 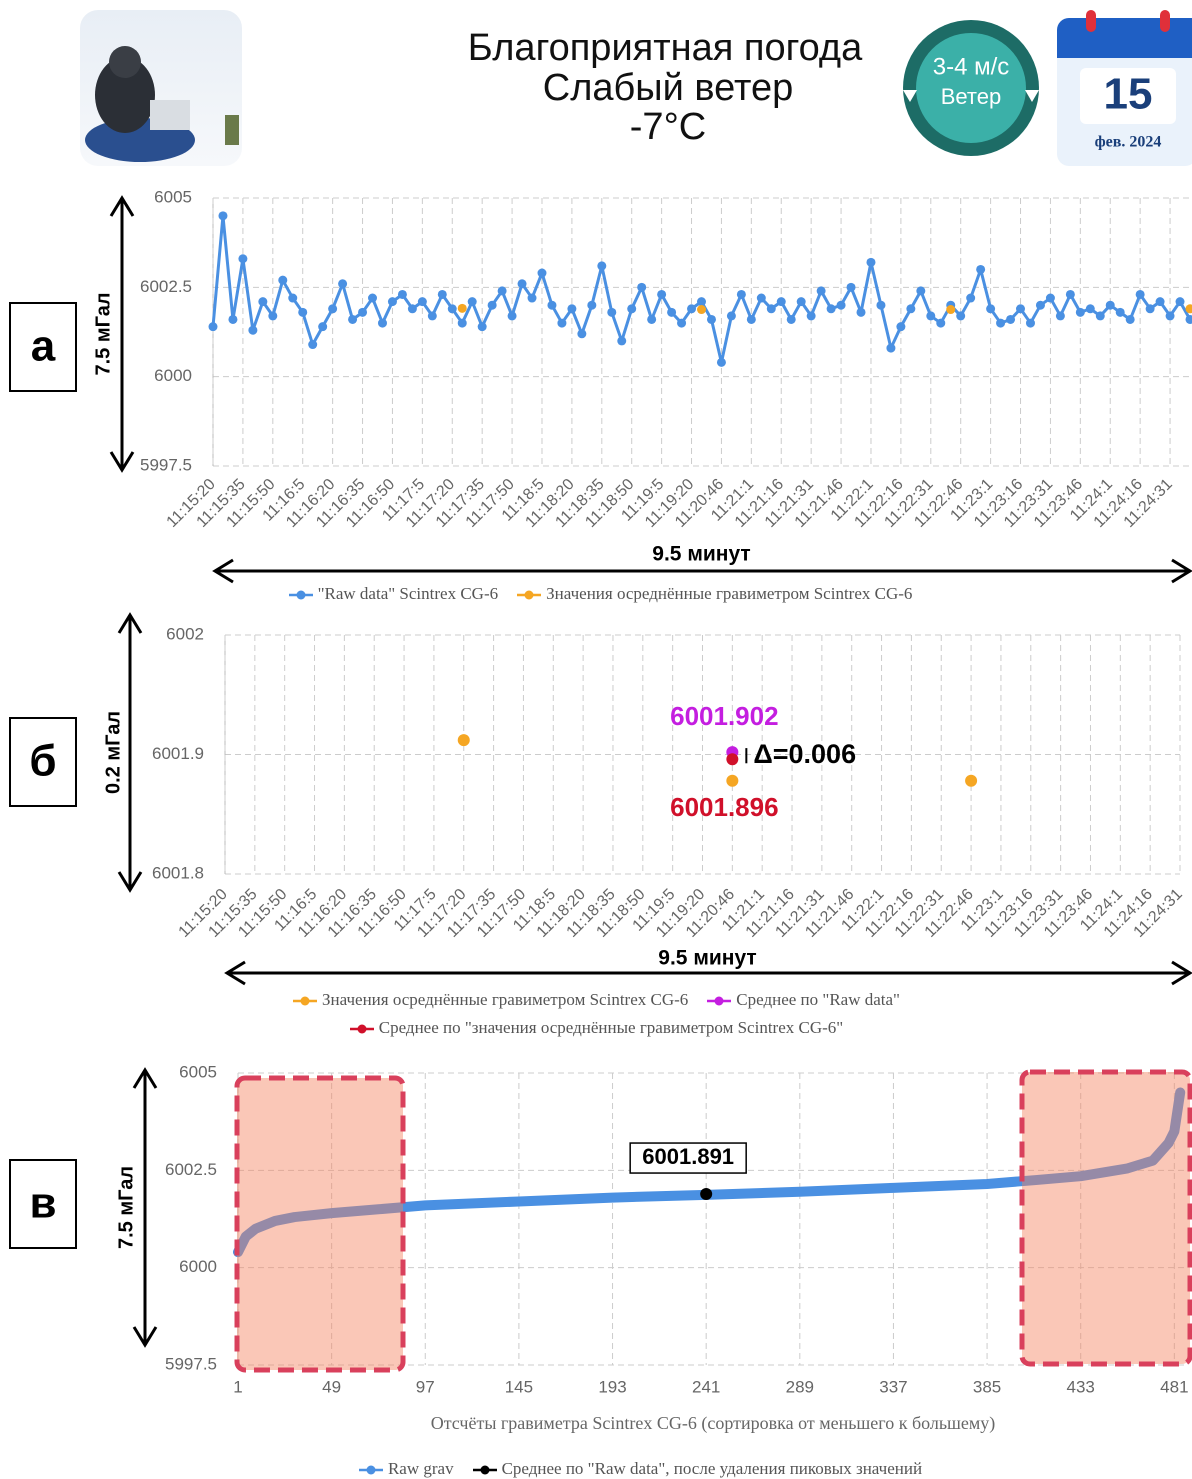 I want to click on x-span-label: 9.5 минут, so click(x=701, y=554).